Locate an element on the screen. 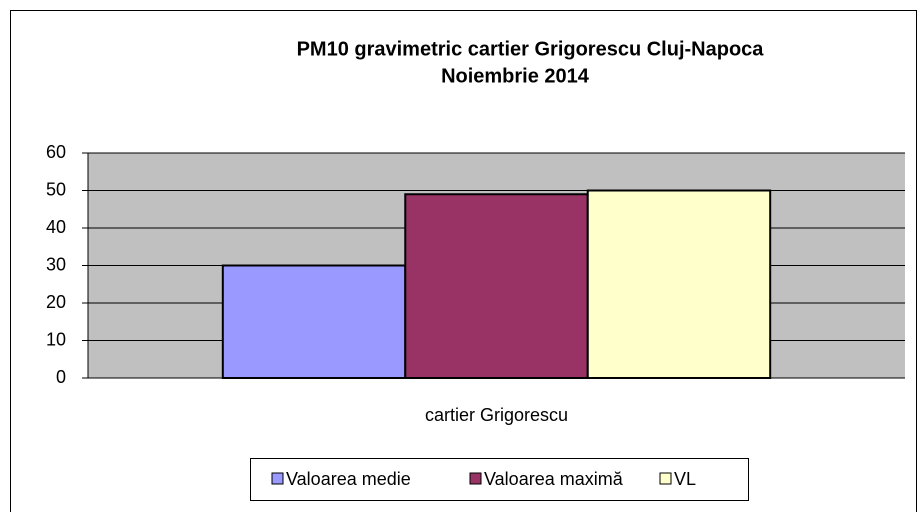 The width and height of the screenshot is (919, 512). legend-label: VL is located at coordinates (685, 479).